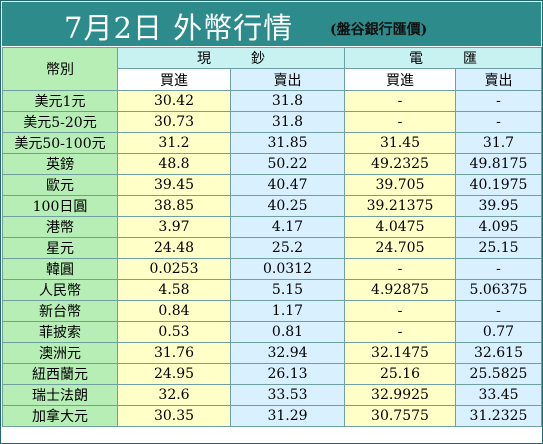 This screenshot has height=444, width=543. Describe the element at coordinates (287, 227) in the screenshot. I see `cash-sell-cell: 4.17` at that location.